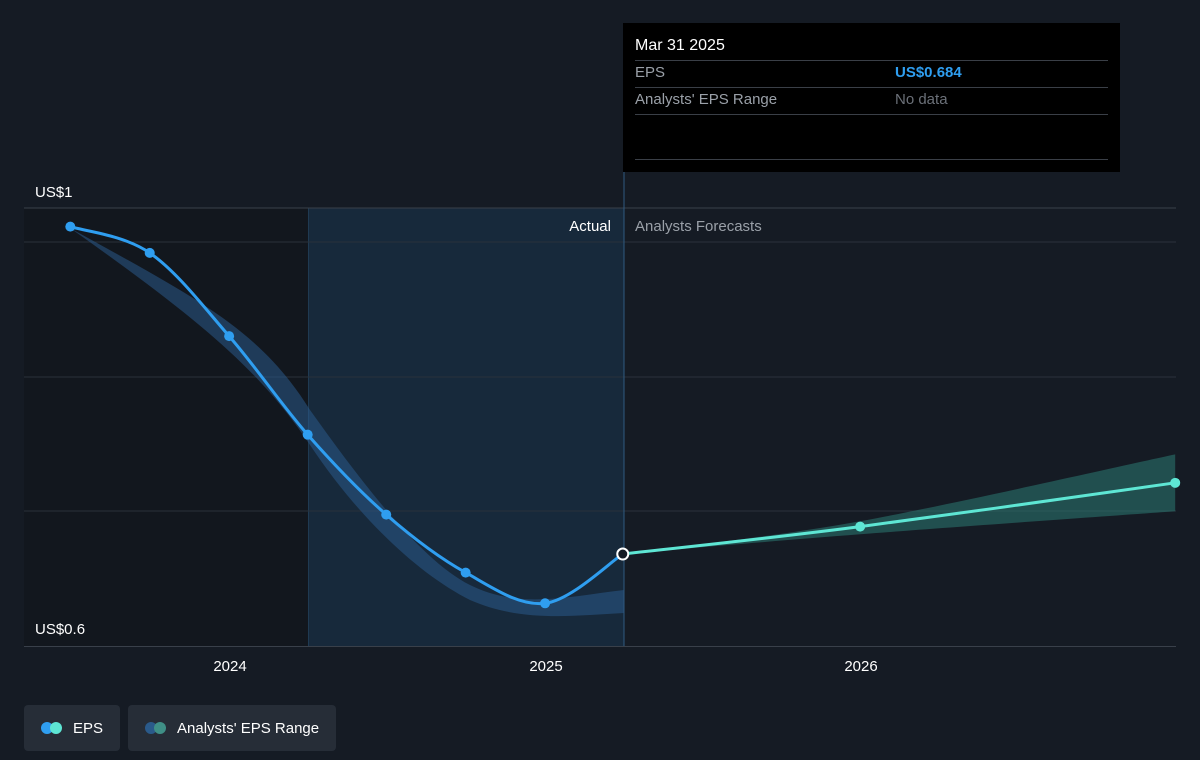  Describe the element at coordinates (166, 427) in the screenshot. I see `past-shade` at that location.